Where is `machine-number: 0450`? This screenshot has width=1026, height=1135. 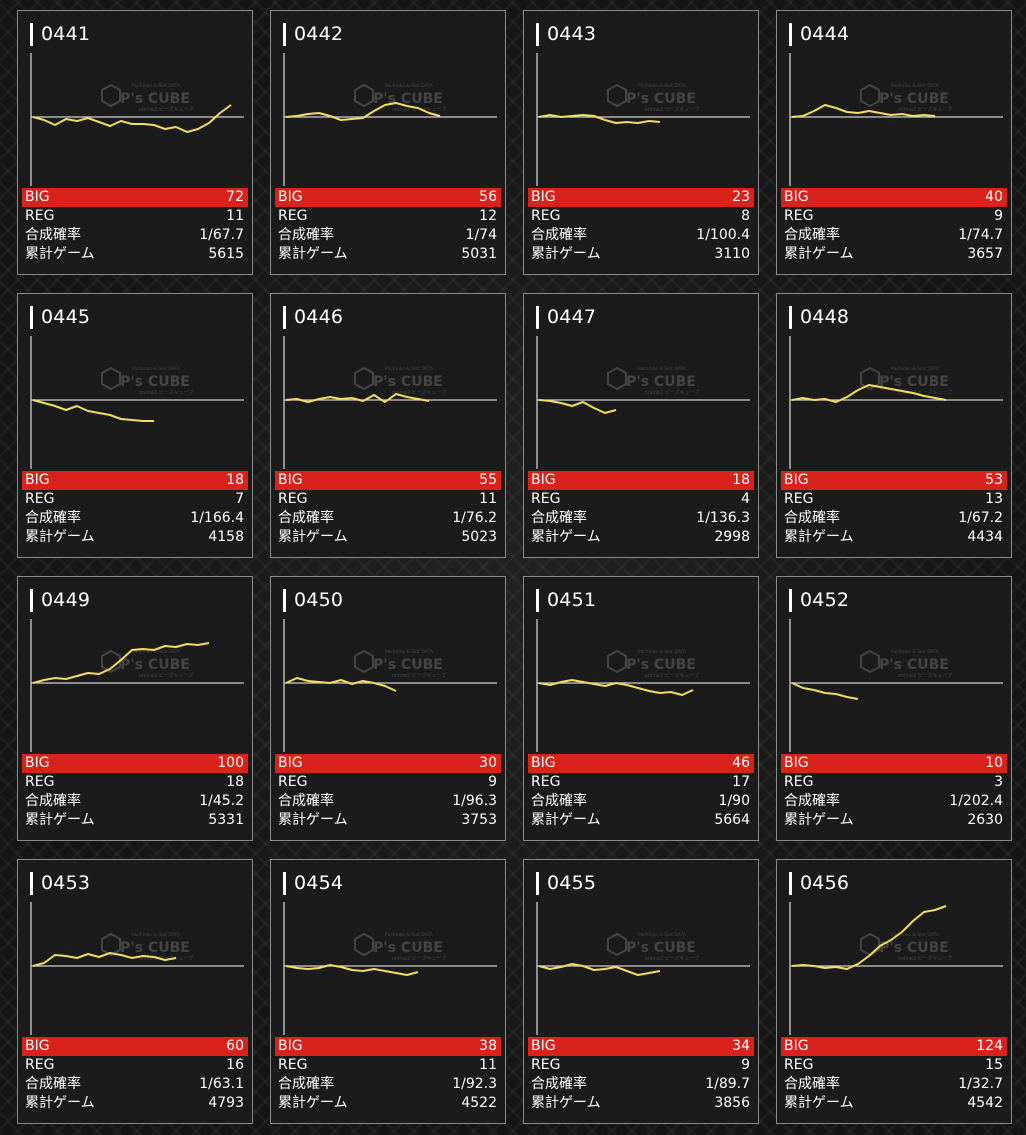 machine-number: 0450 is located at coordinates (319, 600).